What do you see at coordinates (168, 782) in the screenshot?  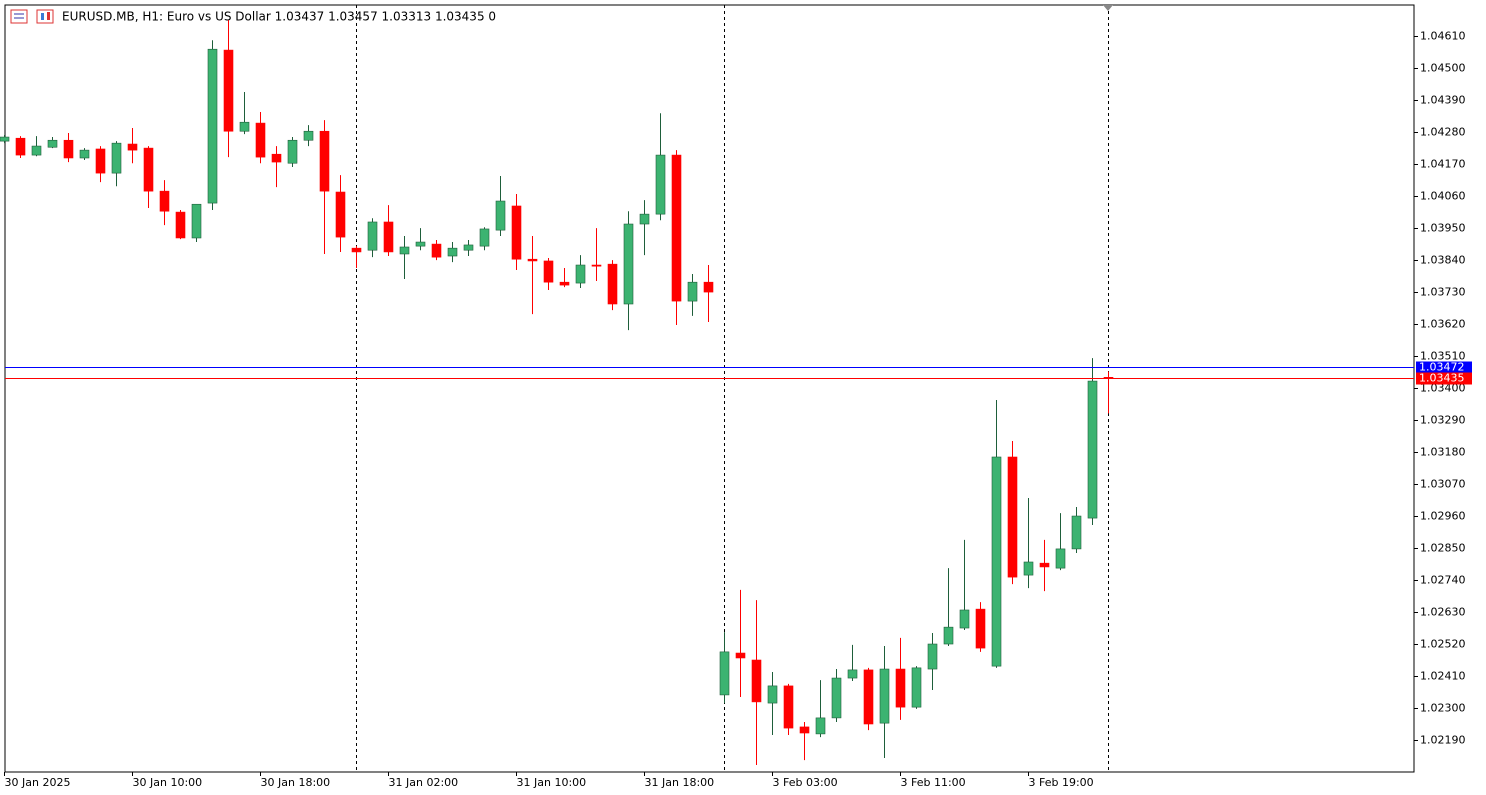 I see `x-tick-label: 30 Jan 10:00` at bounding box center [168, 782].